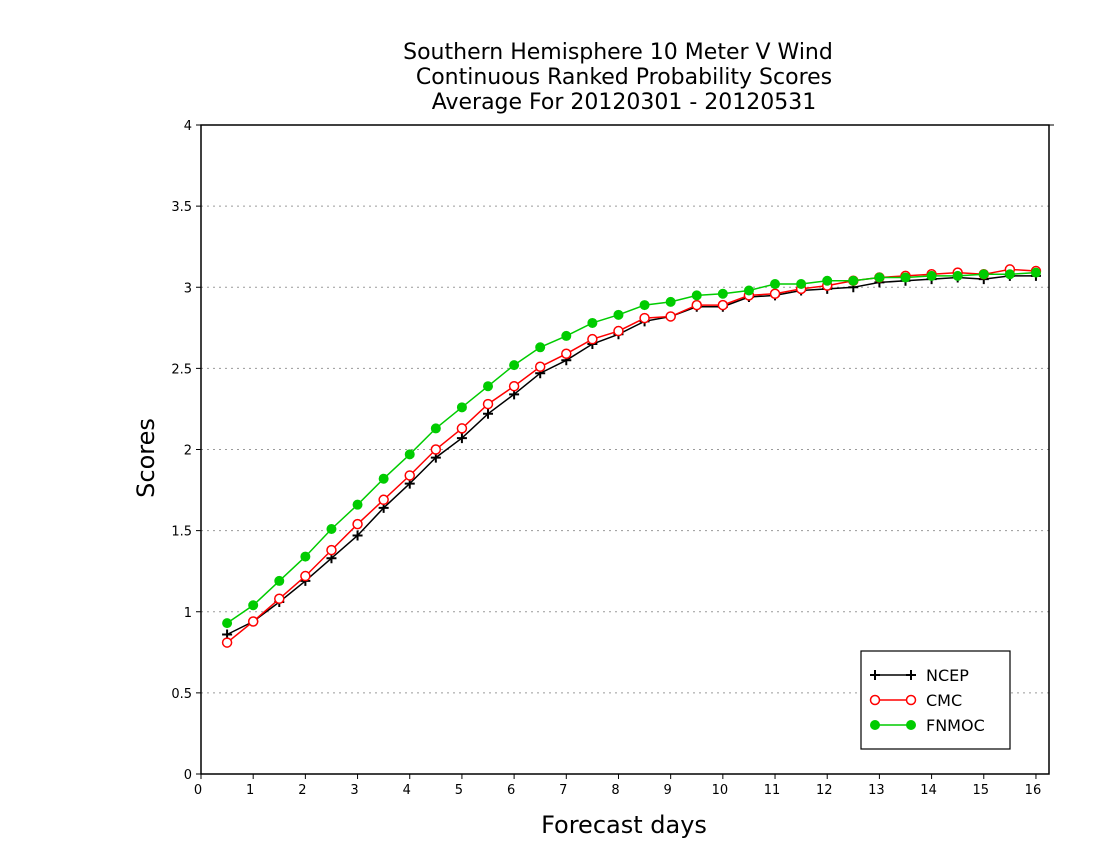 The height and width of the screenshot is (850, 1100). What do you see at coordinates (624, 825) in the screenshot?
I see `x-axis-label: Forecast days` at bounding box center [624, 825].